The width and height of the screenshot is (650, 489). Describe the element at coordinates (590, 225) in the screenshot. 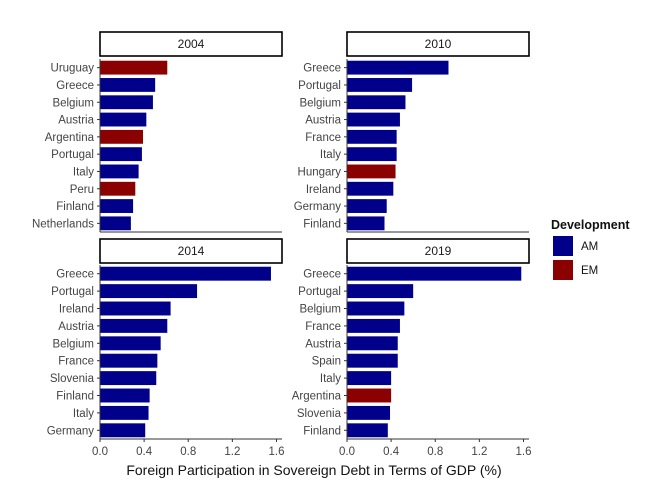

I see `legend-title: Development` at that location.